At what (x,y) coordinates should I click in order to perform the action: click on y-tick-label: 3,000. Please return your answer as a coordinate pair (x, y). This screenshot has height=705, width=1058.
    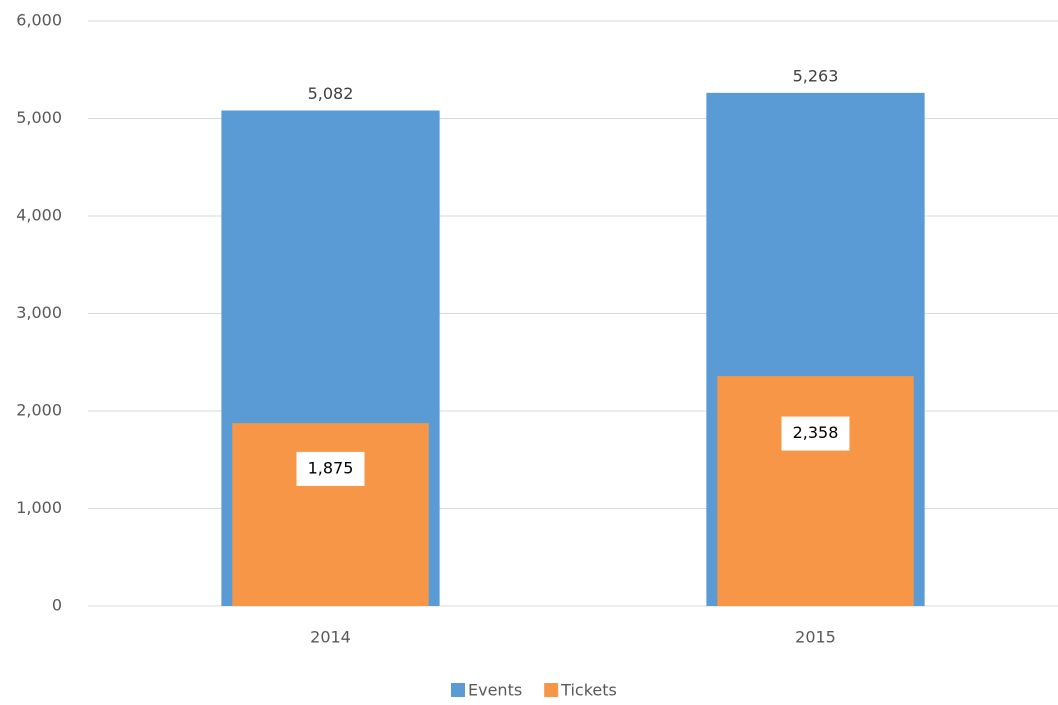
    Looking at the image, I should click on (39, 312).